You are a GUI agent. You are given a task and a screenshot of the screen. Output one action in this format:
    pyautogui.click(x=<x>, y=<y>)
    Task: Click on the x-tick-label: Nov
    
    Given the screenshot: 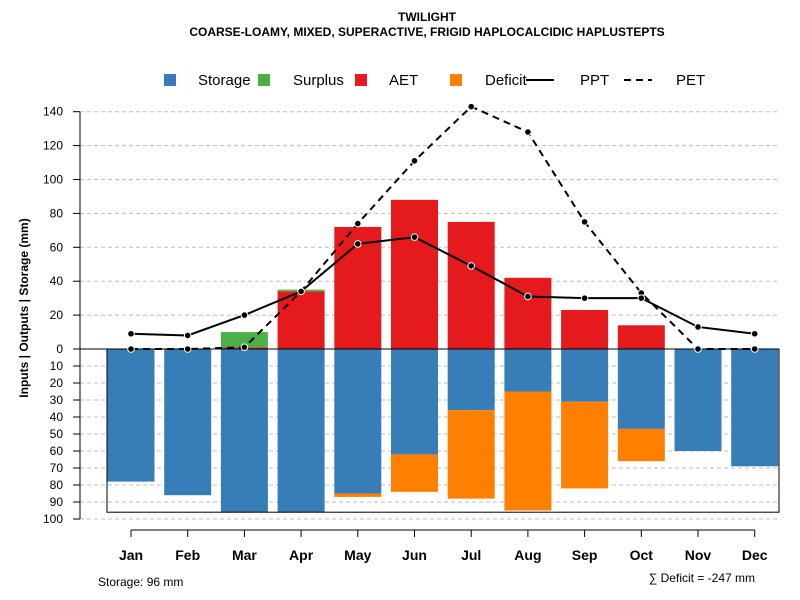 What is the action you would take?
    pyautogui.click(x=698, y=555)
    